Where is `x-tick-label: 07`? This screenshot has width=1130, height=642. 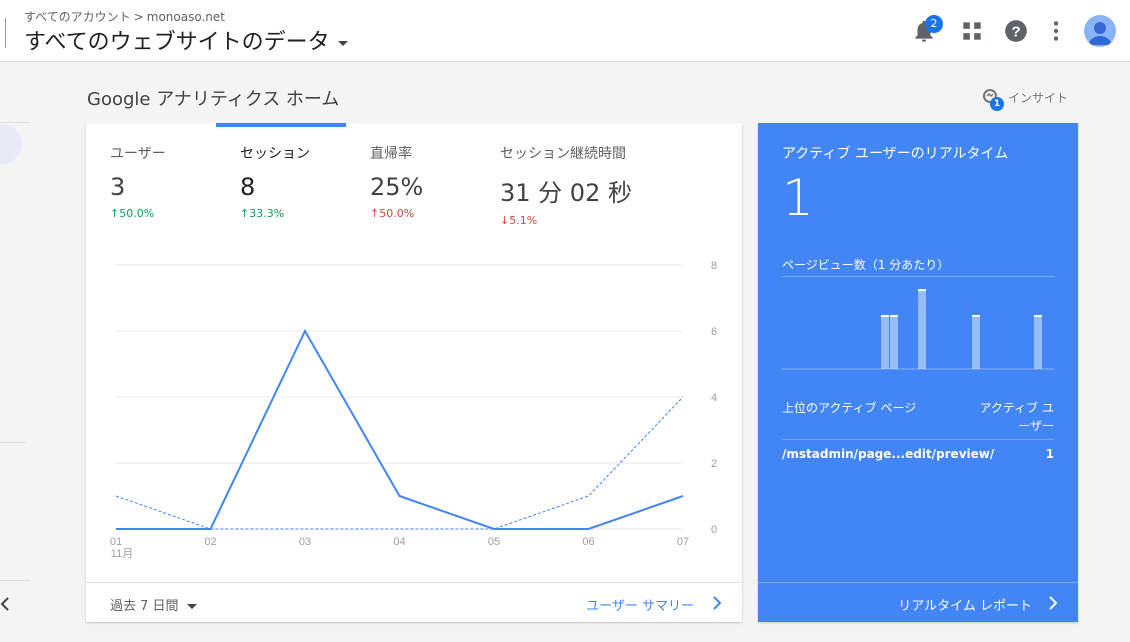
x-tick-label: 07 is located at coordinates (683, 542).